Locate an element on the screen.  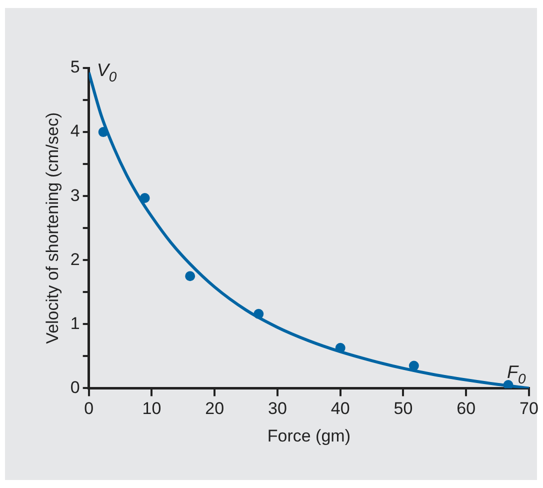
y-tick-label: 2 is located at coordinates (75, 259).